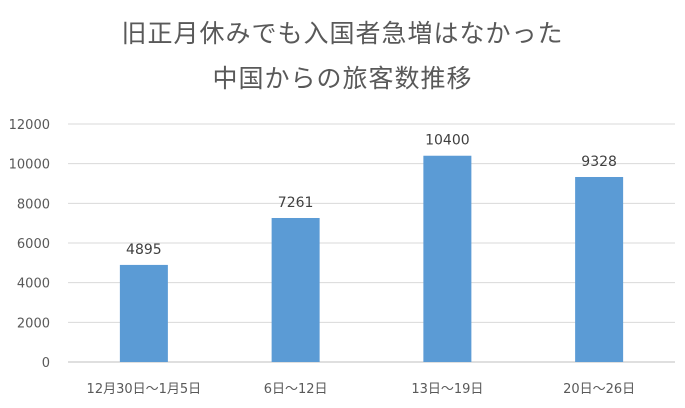 This screenshot has height=408, width=685. What do you see at coordinates (33, 284) in the screenshot?
I see `y-tick-label: 4000` at bounding box center [33, 284].